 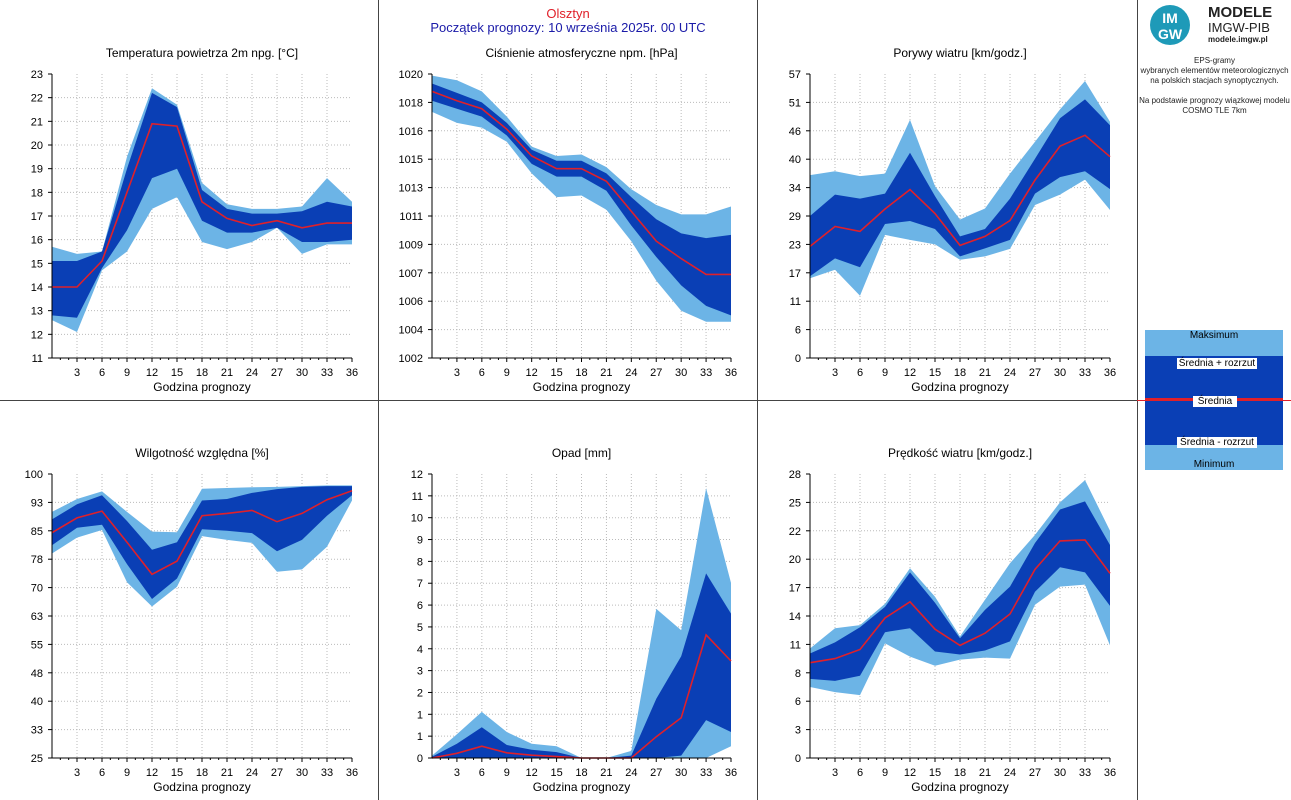 What do you see at coordinates (37, 645) in the screenshot?
I see `y-tick-label: 55` at bounding box center [37, 645].